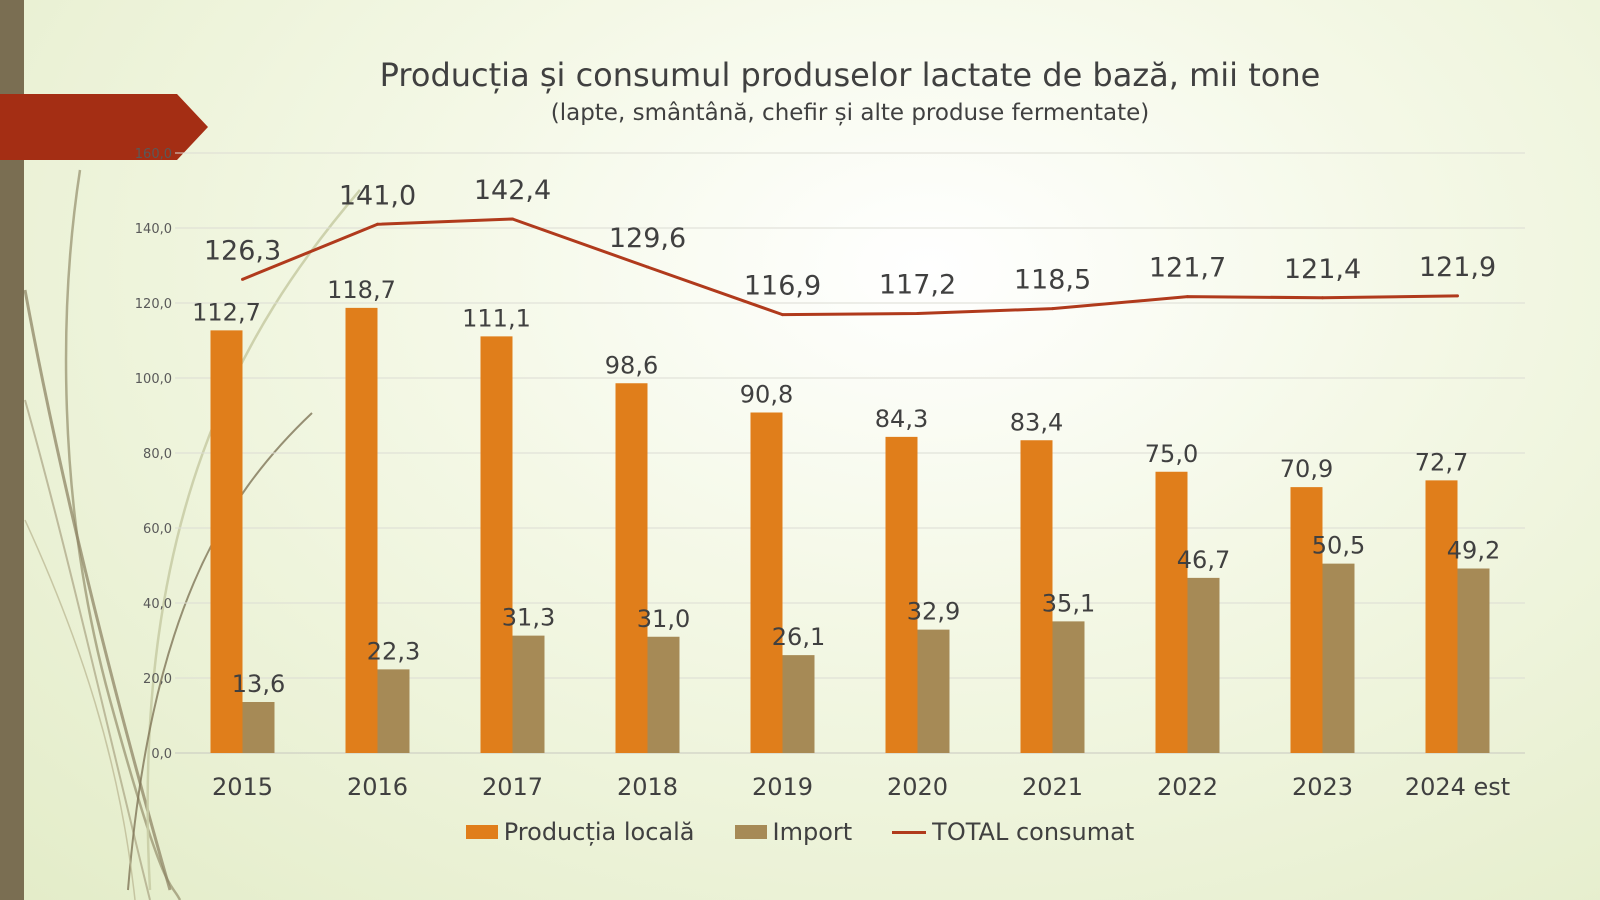 Image resolution: width=1600 pixels, height=900 pixels. What do you see at coordinates (782, 286) in the screenshot?
I see `data-label-total: 116,9` at bounding box center [782, 286].